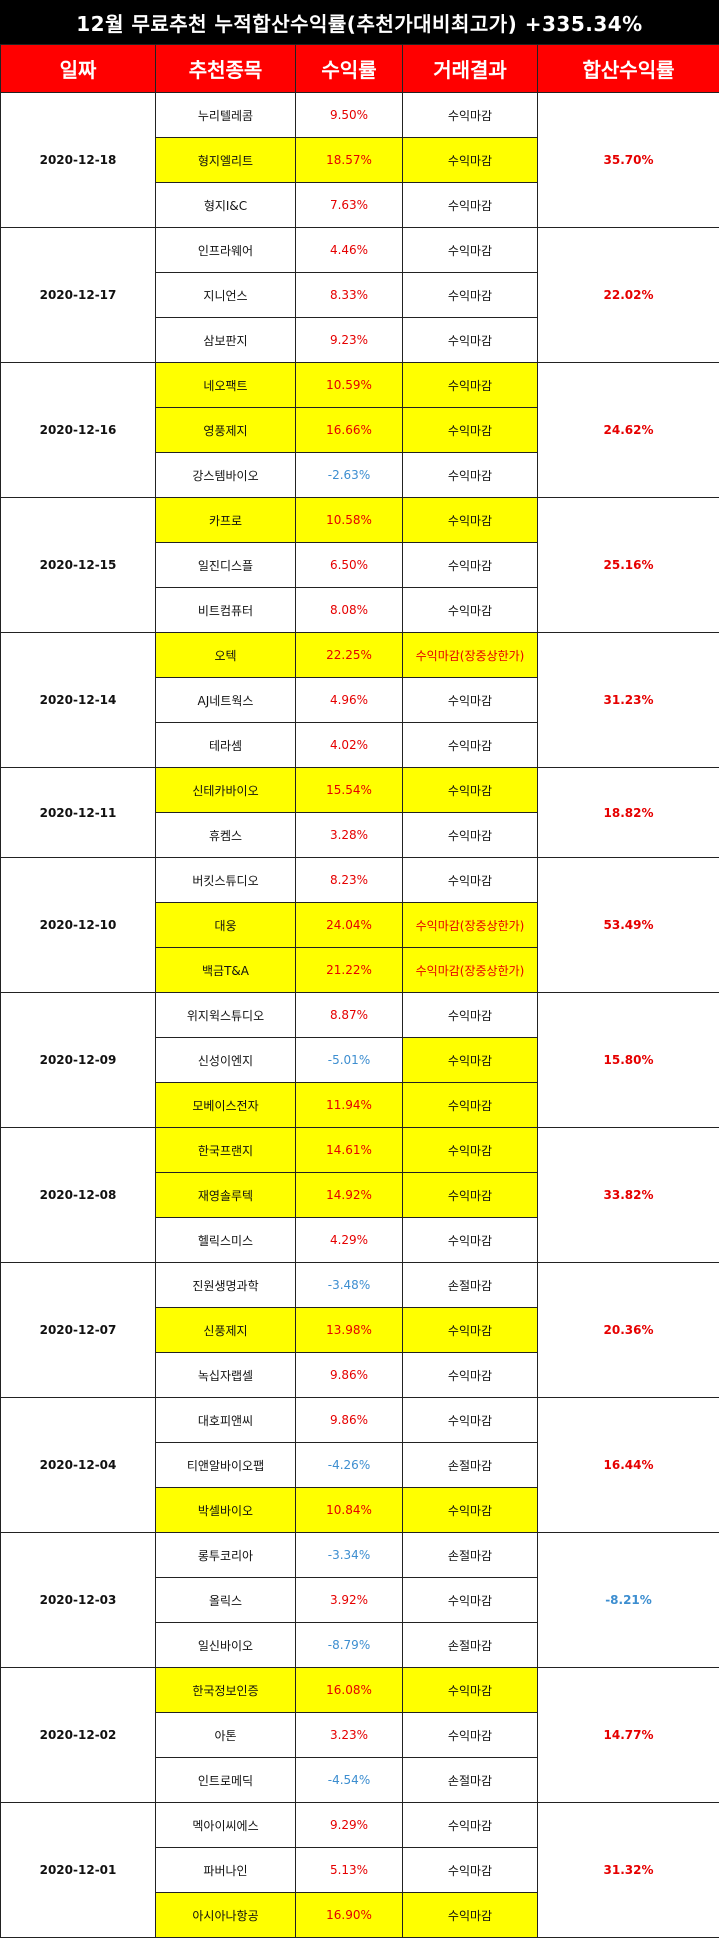 The height and width of the screenshot is (1938, 719). Describe the element at coordinates (226, 1015) in the screenshot. I see `stock-name-cell: 위지윅스튜디오` at that location.